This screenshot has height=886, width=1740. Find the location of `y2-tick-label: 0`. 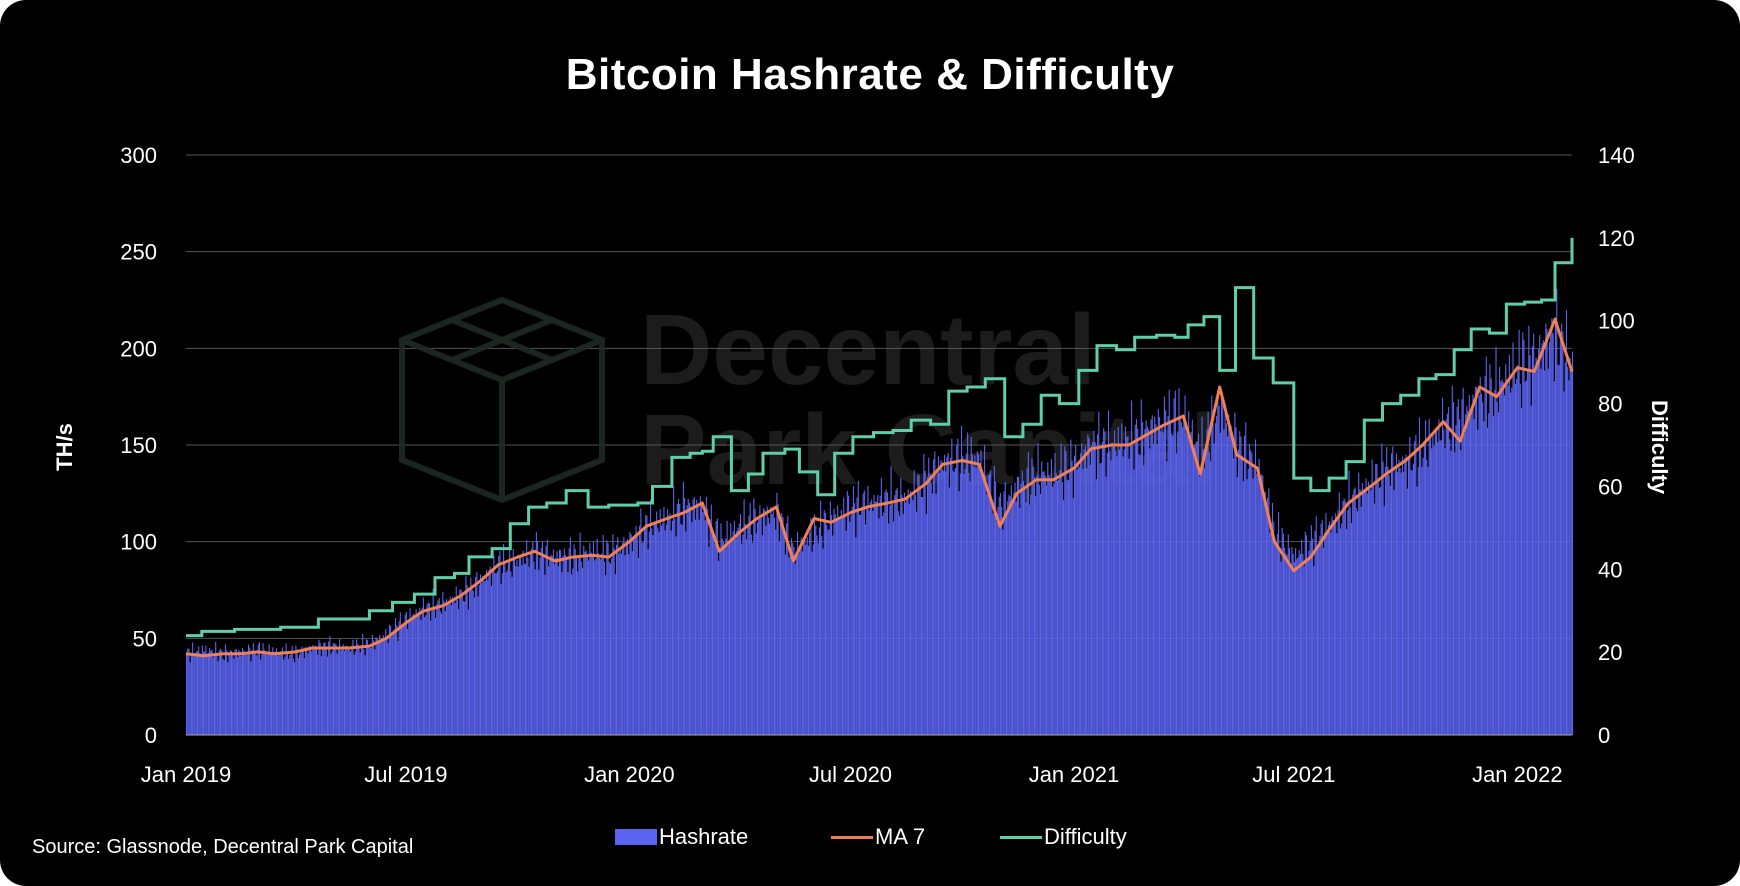

y2-tick-label: 0 is located at coordinates (1604, 735).